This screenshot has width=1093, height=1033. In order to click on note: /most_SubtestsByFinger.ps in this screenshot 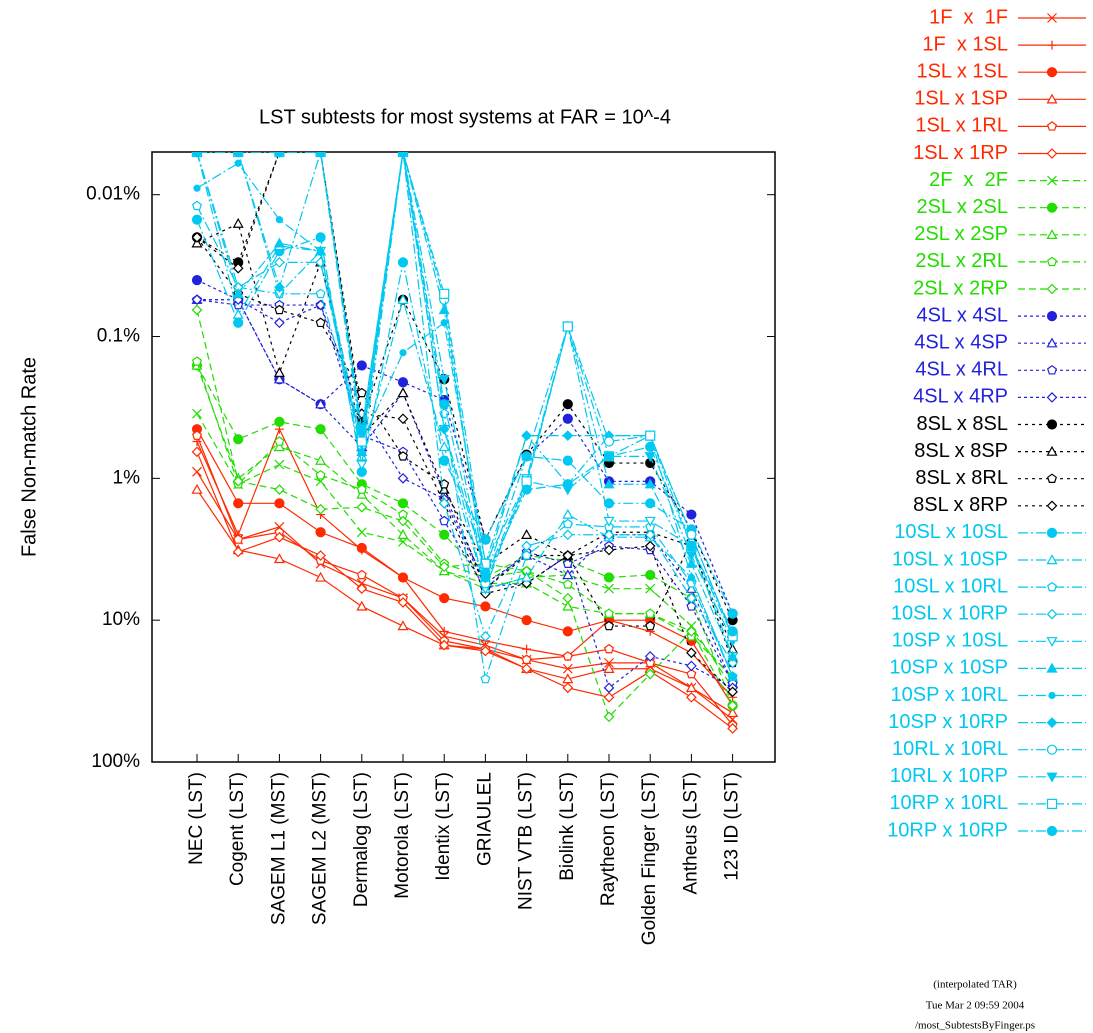, I will do `click(975, 1026)`.